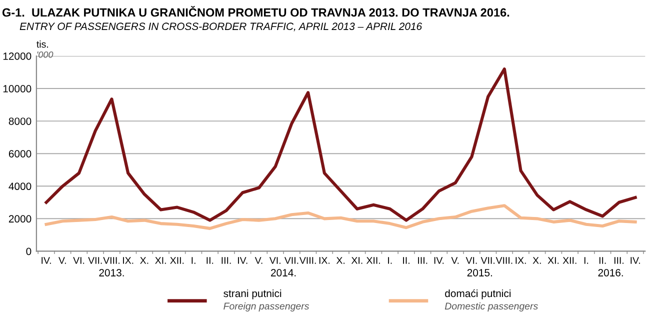 The image size is (651, 320). I want to click on legend-label: domaći putnici Domestic passengers, so click(491, 300).